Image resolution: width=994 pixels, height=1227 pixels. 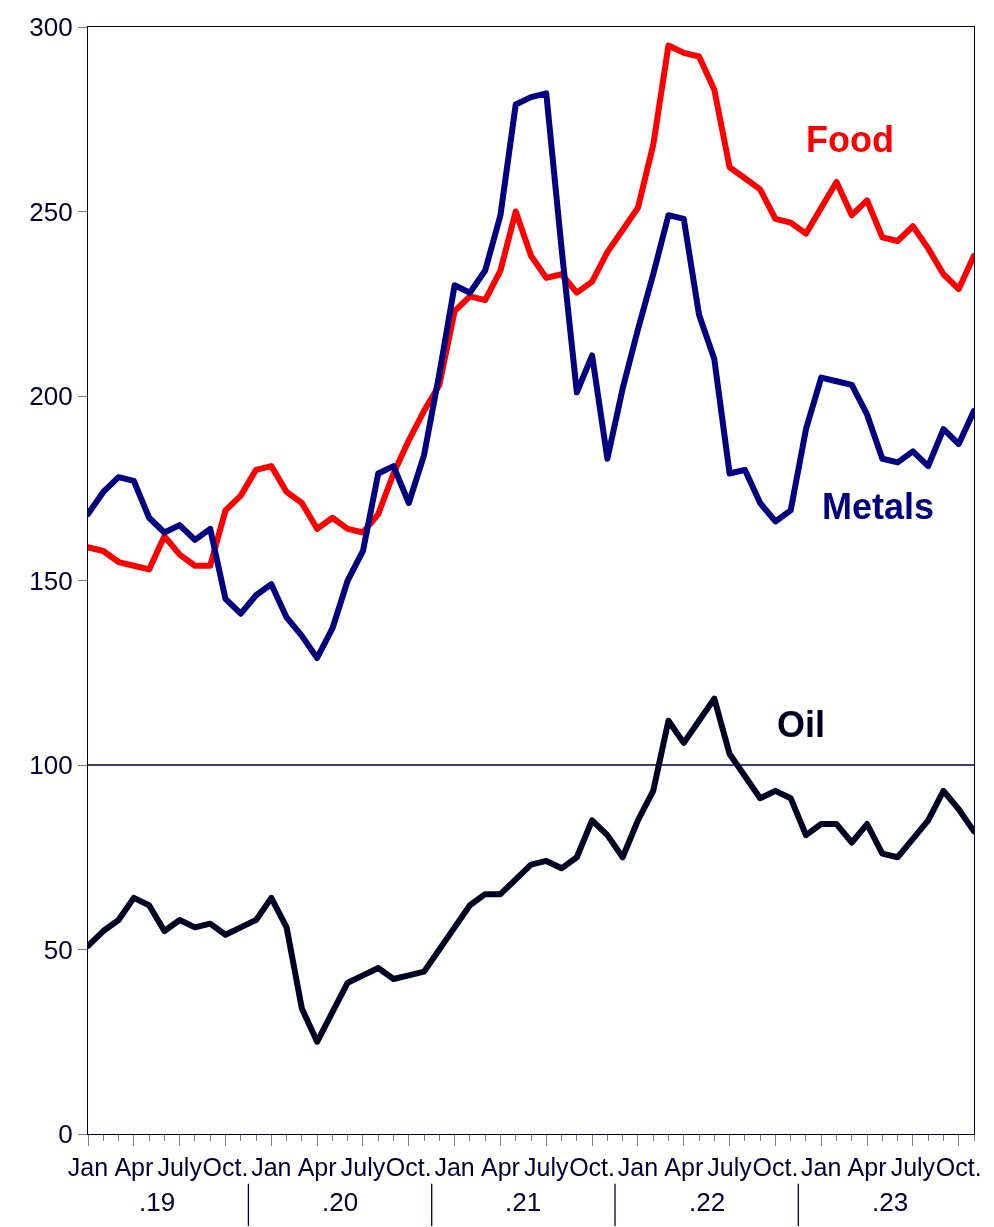 What do you see at coordinates (850, 139) in the screenshot?
I see `series-label: Food` at bounding box center [850, 139].